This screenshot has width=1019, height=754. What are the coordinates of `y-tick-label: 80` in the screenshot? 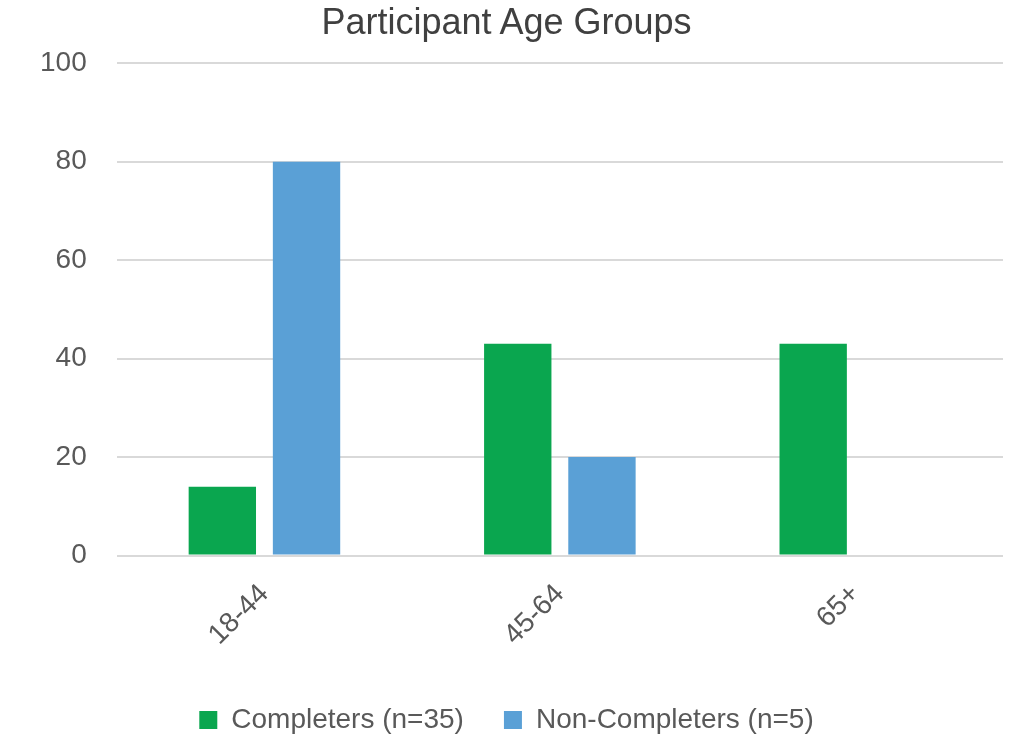 It's located at (71, 160).